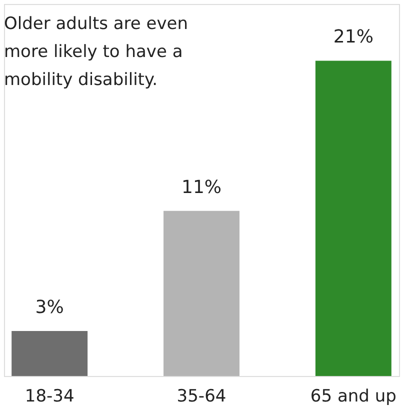 This screenshot has width=403, height=416. What do you see at coordinates (353, 396) in the screenshot?
I see `x-tick-label: 65 and up` at bounding box center [353, 396].